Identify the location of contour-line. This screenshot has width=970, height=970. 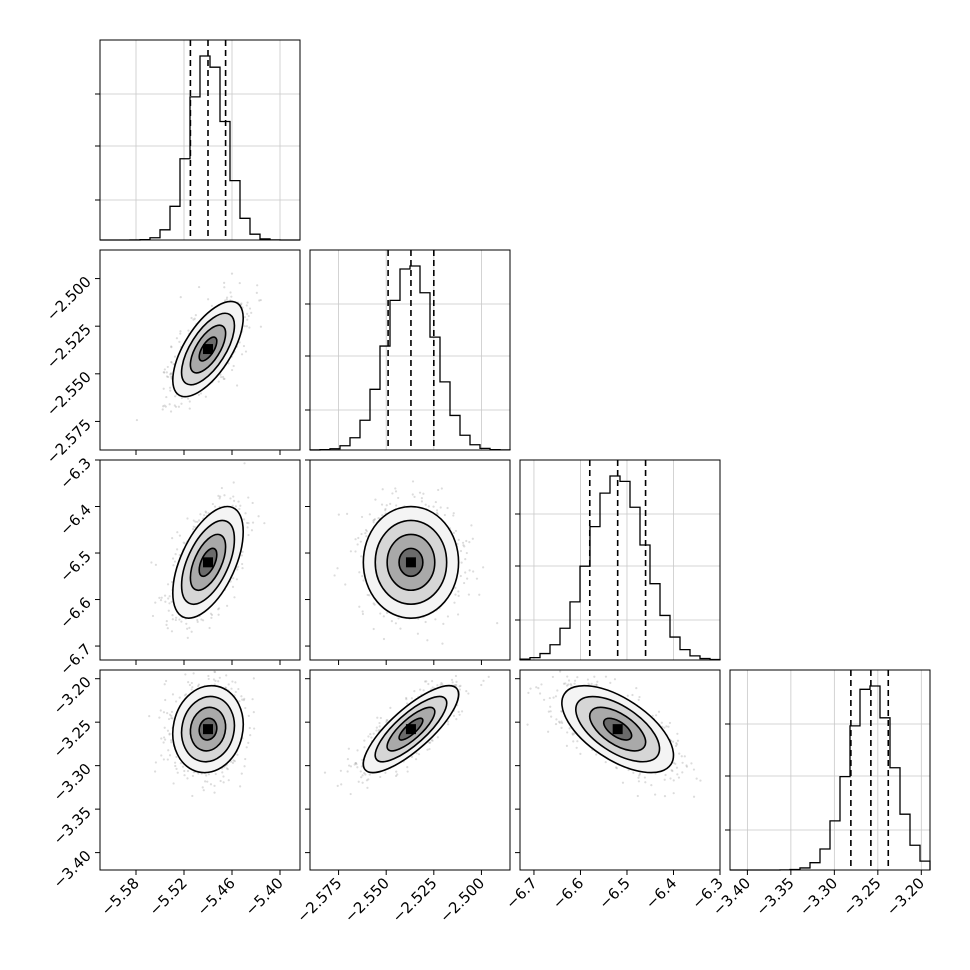
(208, 349).